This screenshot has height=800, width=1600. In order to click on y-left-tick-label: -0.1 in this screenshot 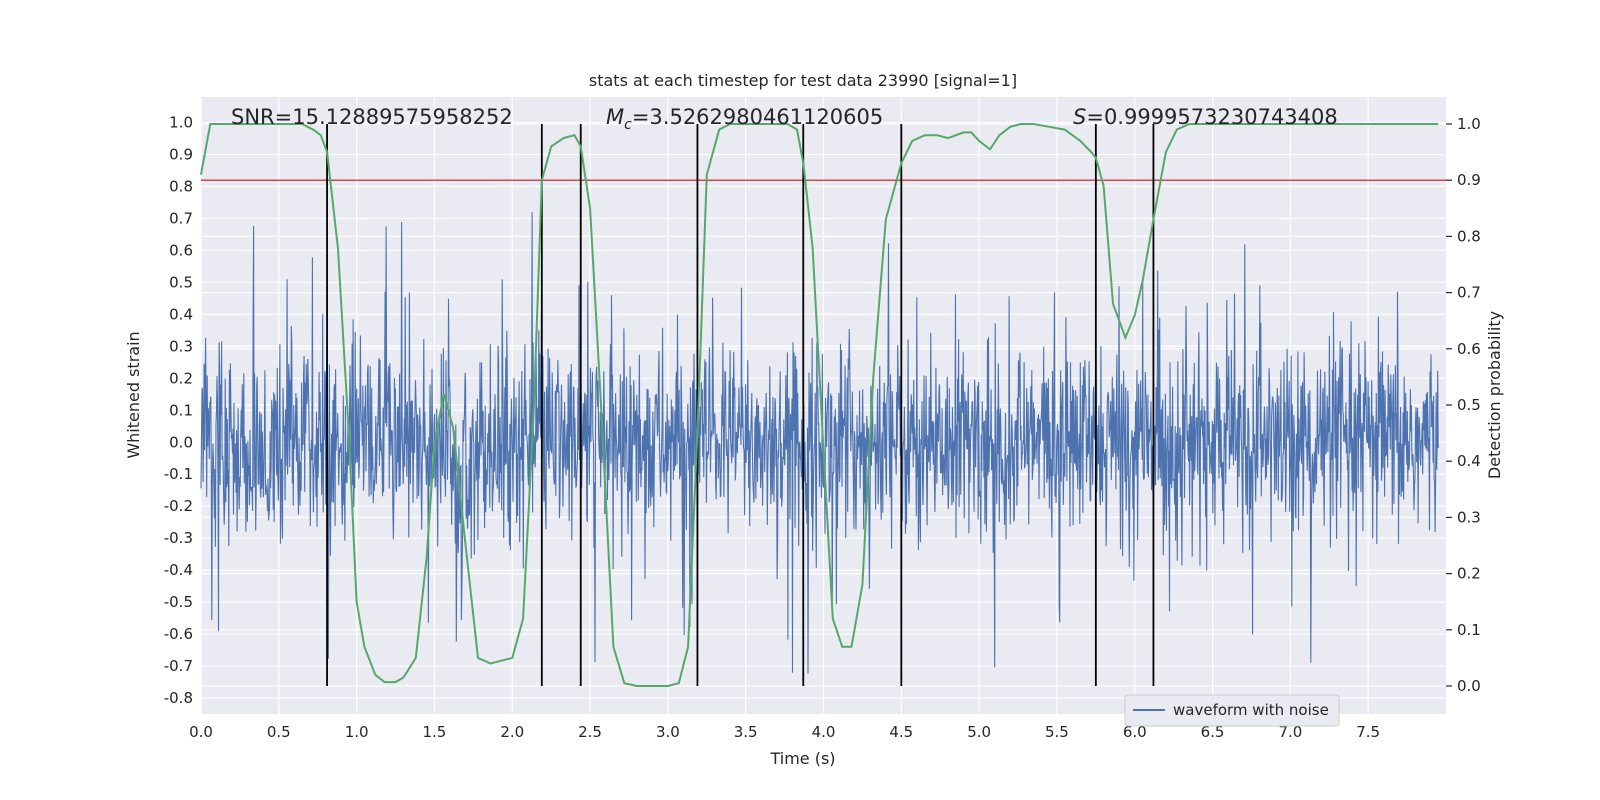, I will do `click(178, 474)`.